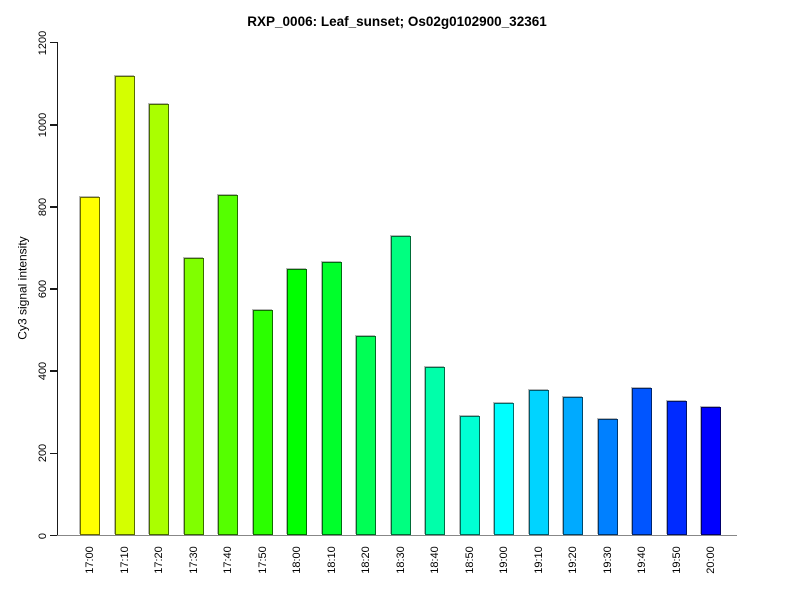 Image resolution: width=800 pixels, height=600 pixels. What do you see at coordinates (297, 560) in the screenshot?
I see `x-tick-label-text: 18:00` at bounding box center [297, 560].